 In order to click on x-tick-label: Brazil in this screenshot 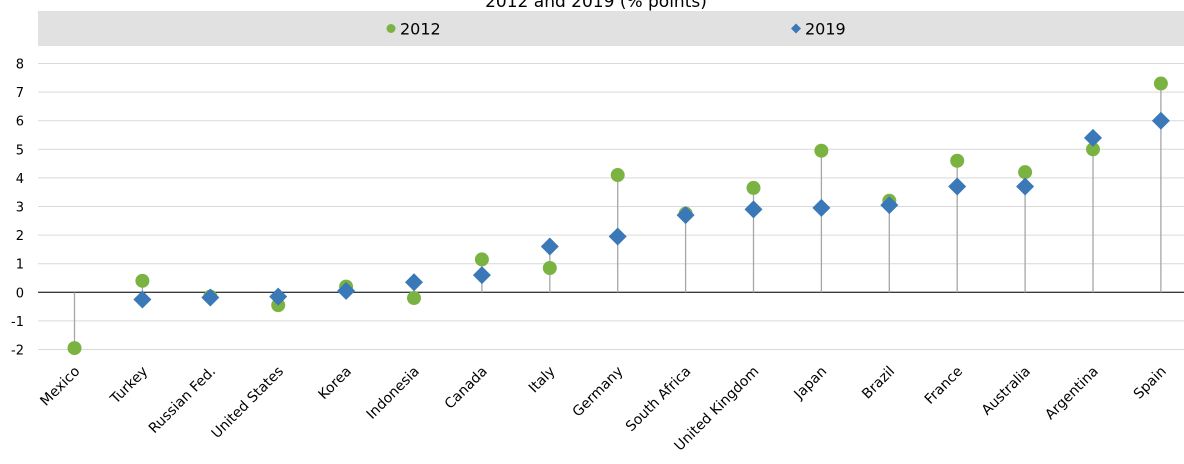, I will do `click(878, 383)`.